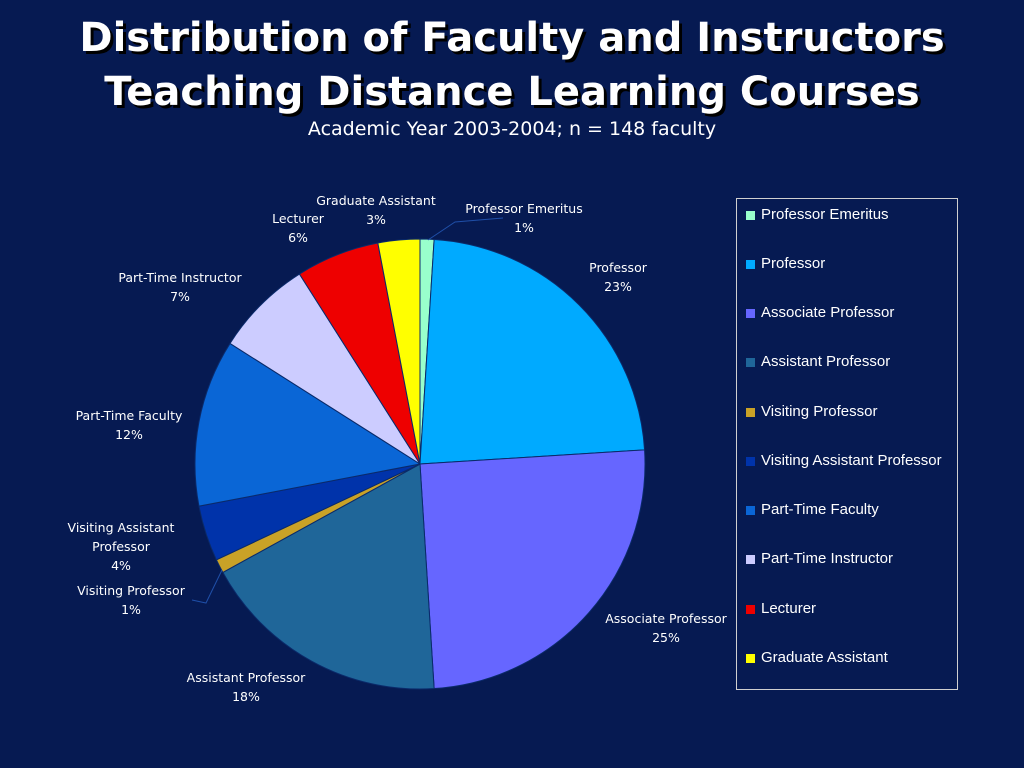 The width and height of the screenshot is (1024, 768). I want to click on legend-item-lecturer: Lecturer, so click(848, 609).